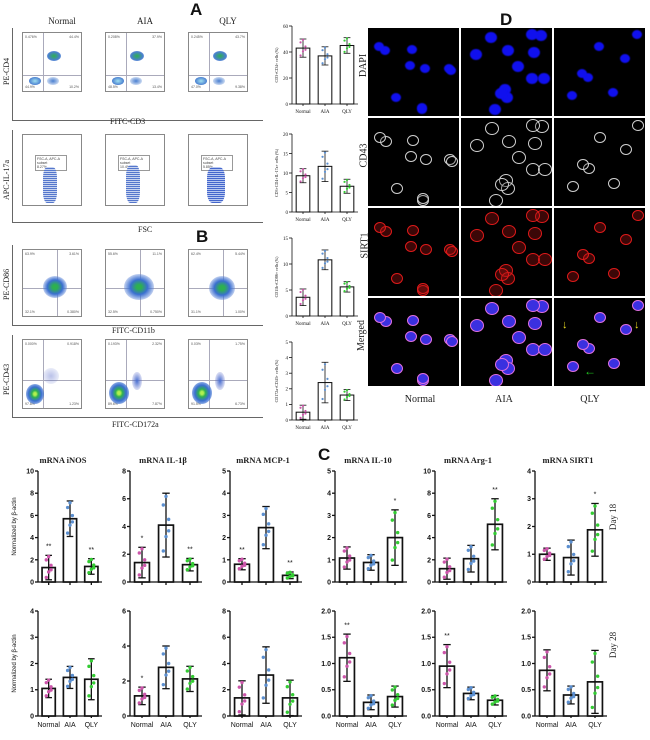  What do you see at coordinates (613, 645) in the screenshot?
I see `day-label-28: Day 28` at bounding box center [613, 645].